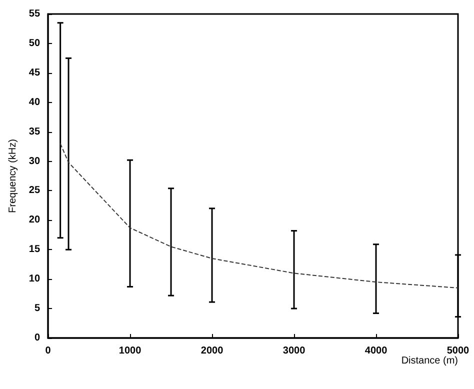 This screenshot has height=389, width=474. Describe the element at coordinates (130, 351) in the screenshot. I see `x-tick-label: 1000` at that location.